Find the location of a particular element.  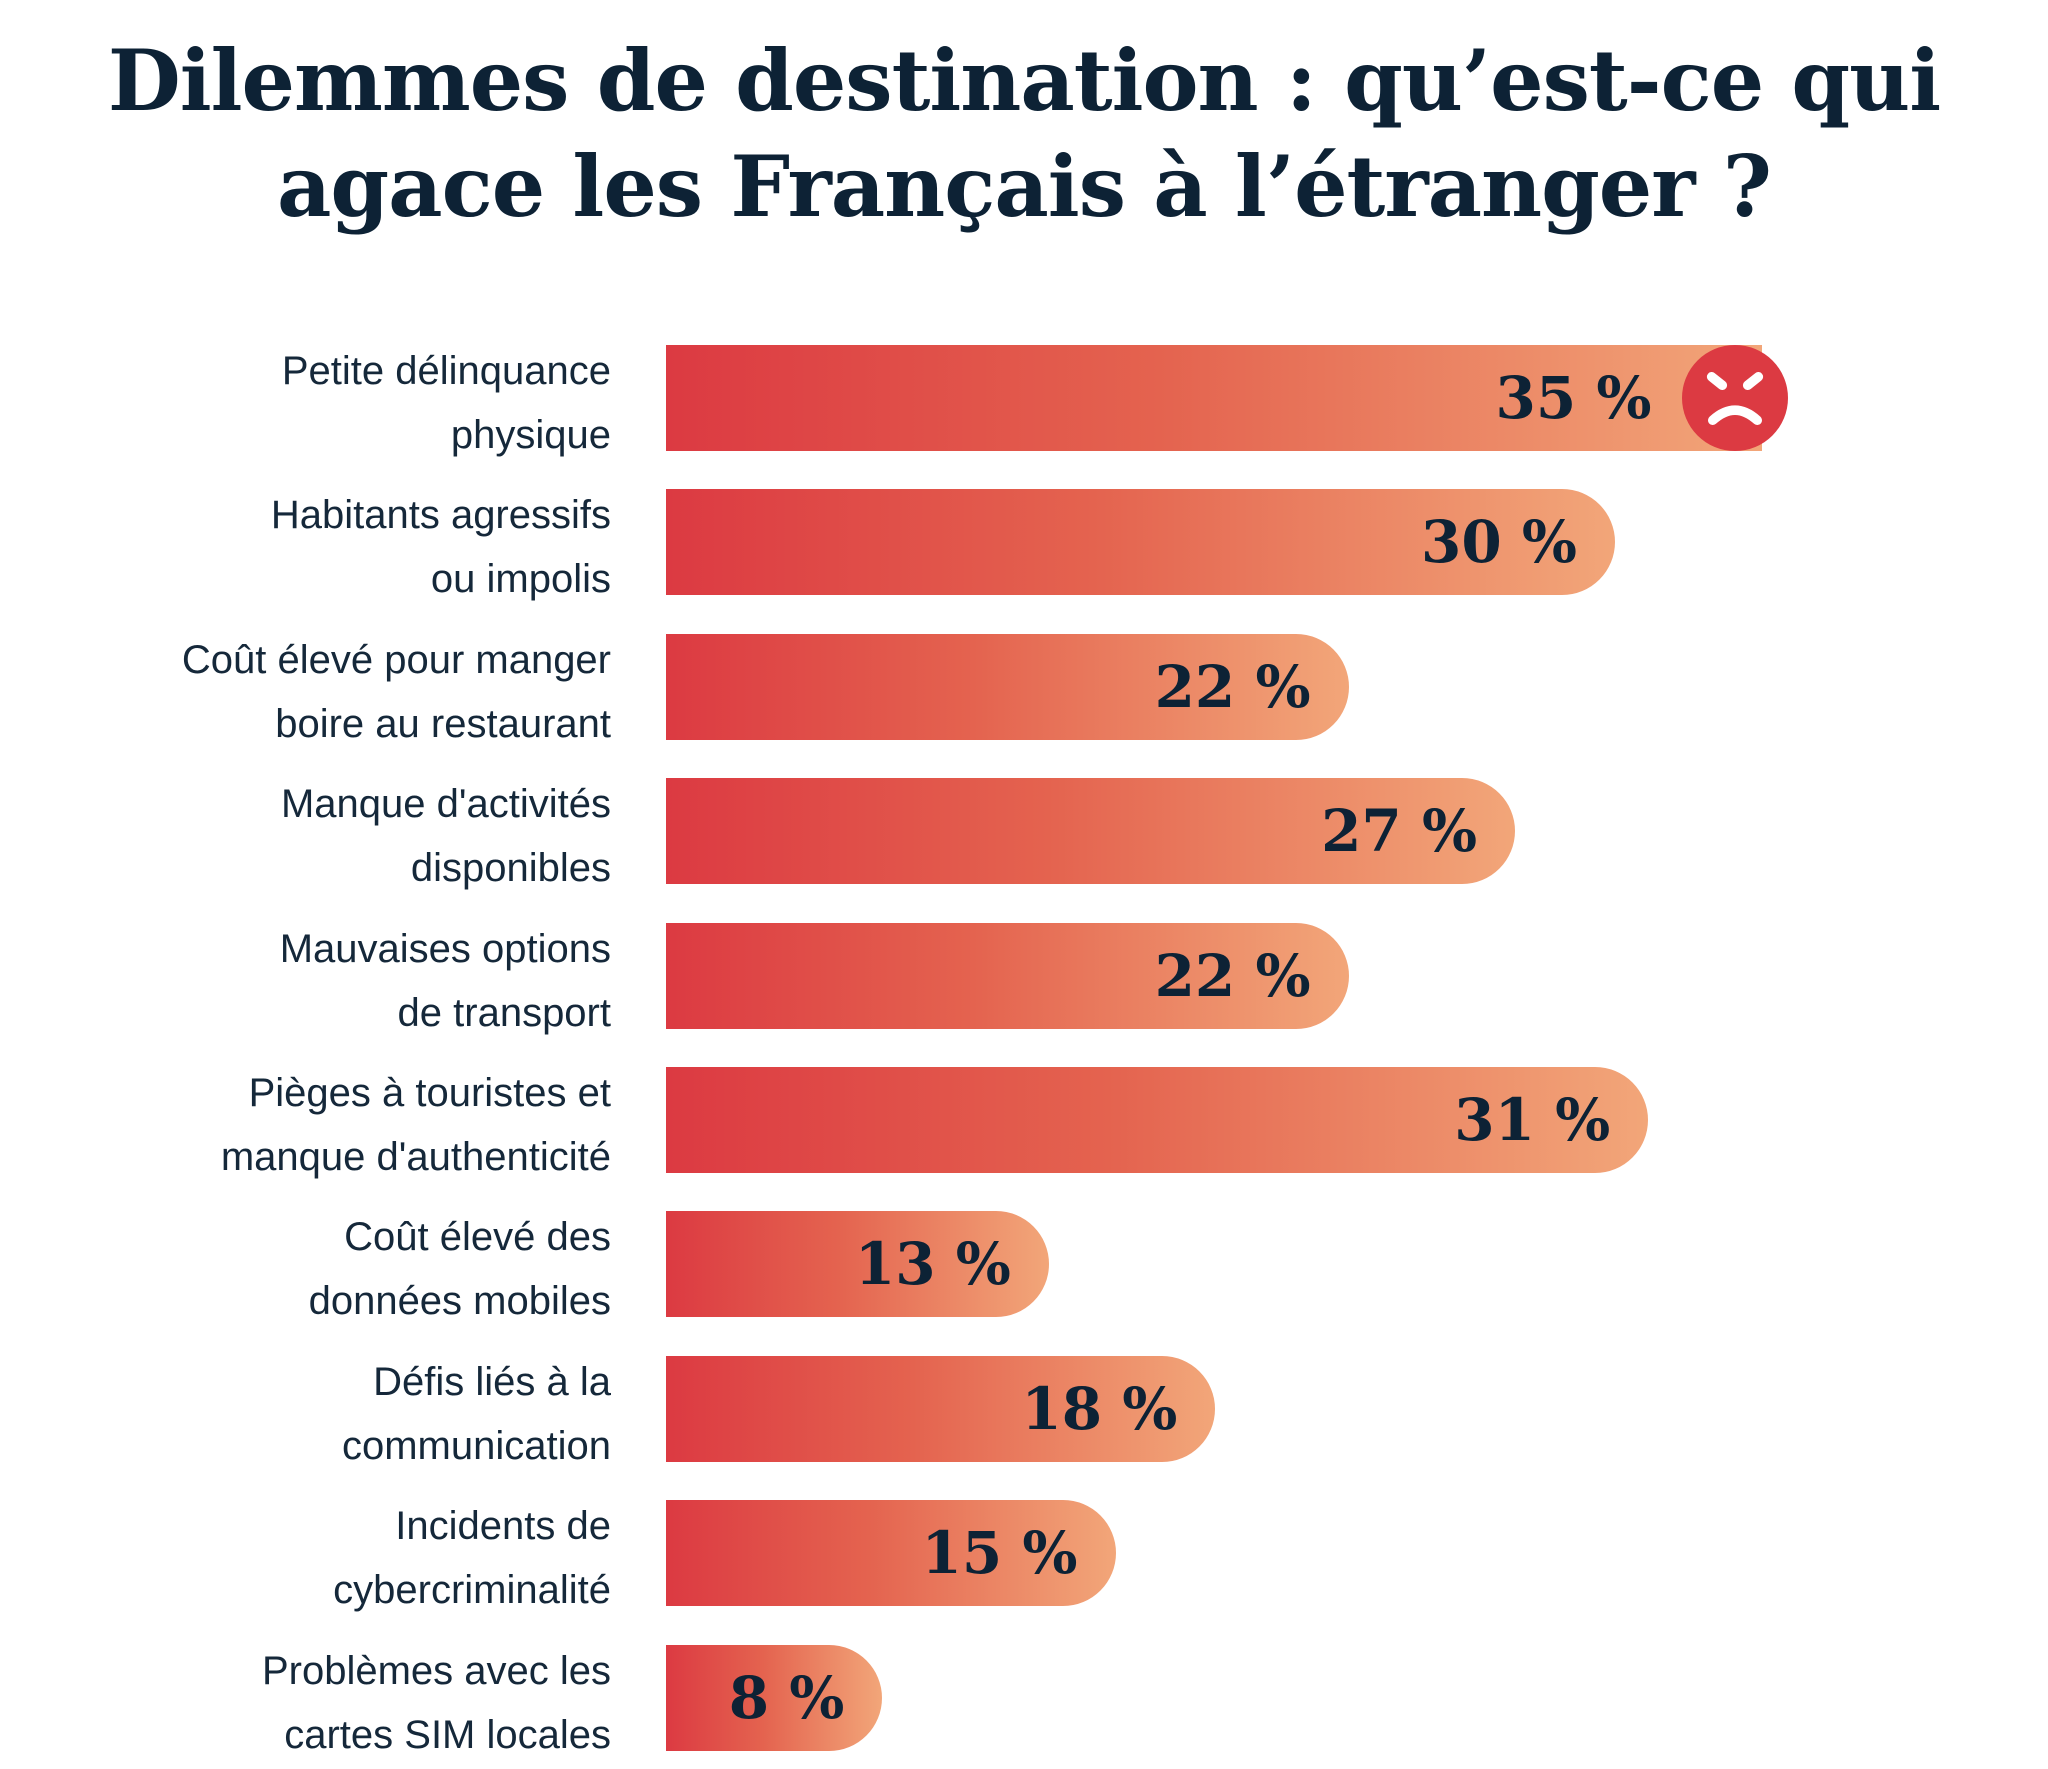

category-label-line: de transport is located at coordinates (504, 1012).